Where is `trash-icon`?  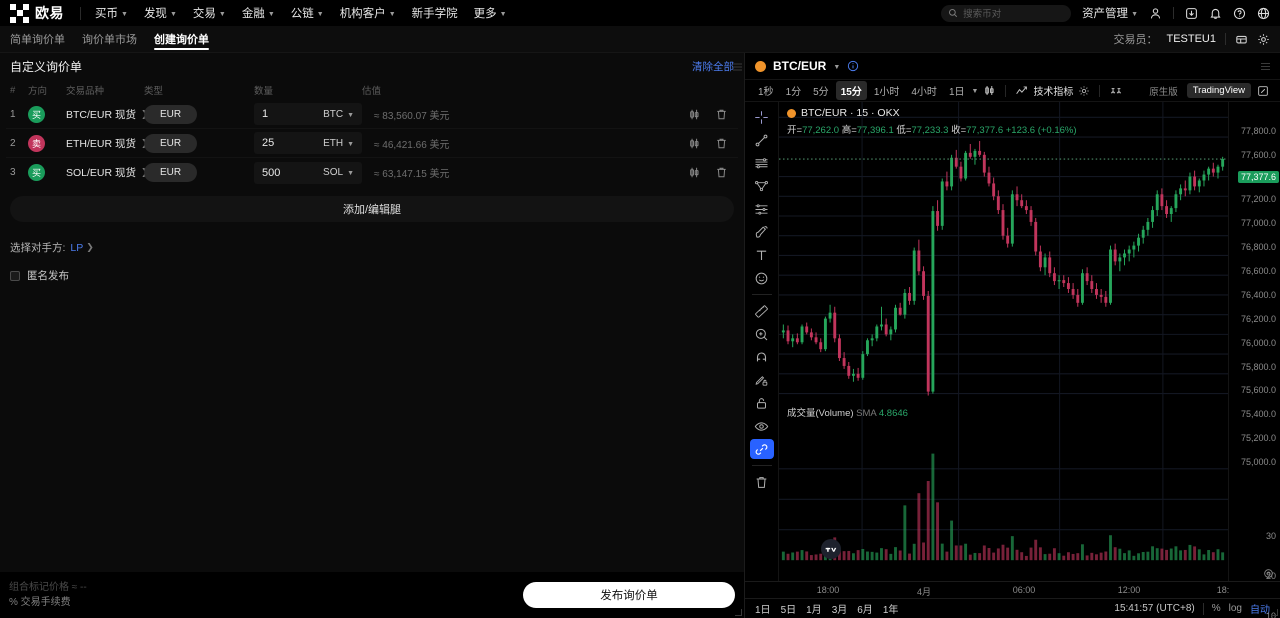 trash-icon is located at coordinates (762, 482).